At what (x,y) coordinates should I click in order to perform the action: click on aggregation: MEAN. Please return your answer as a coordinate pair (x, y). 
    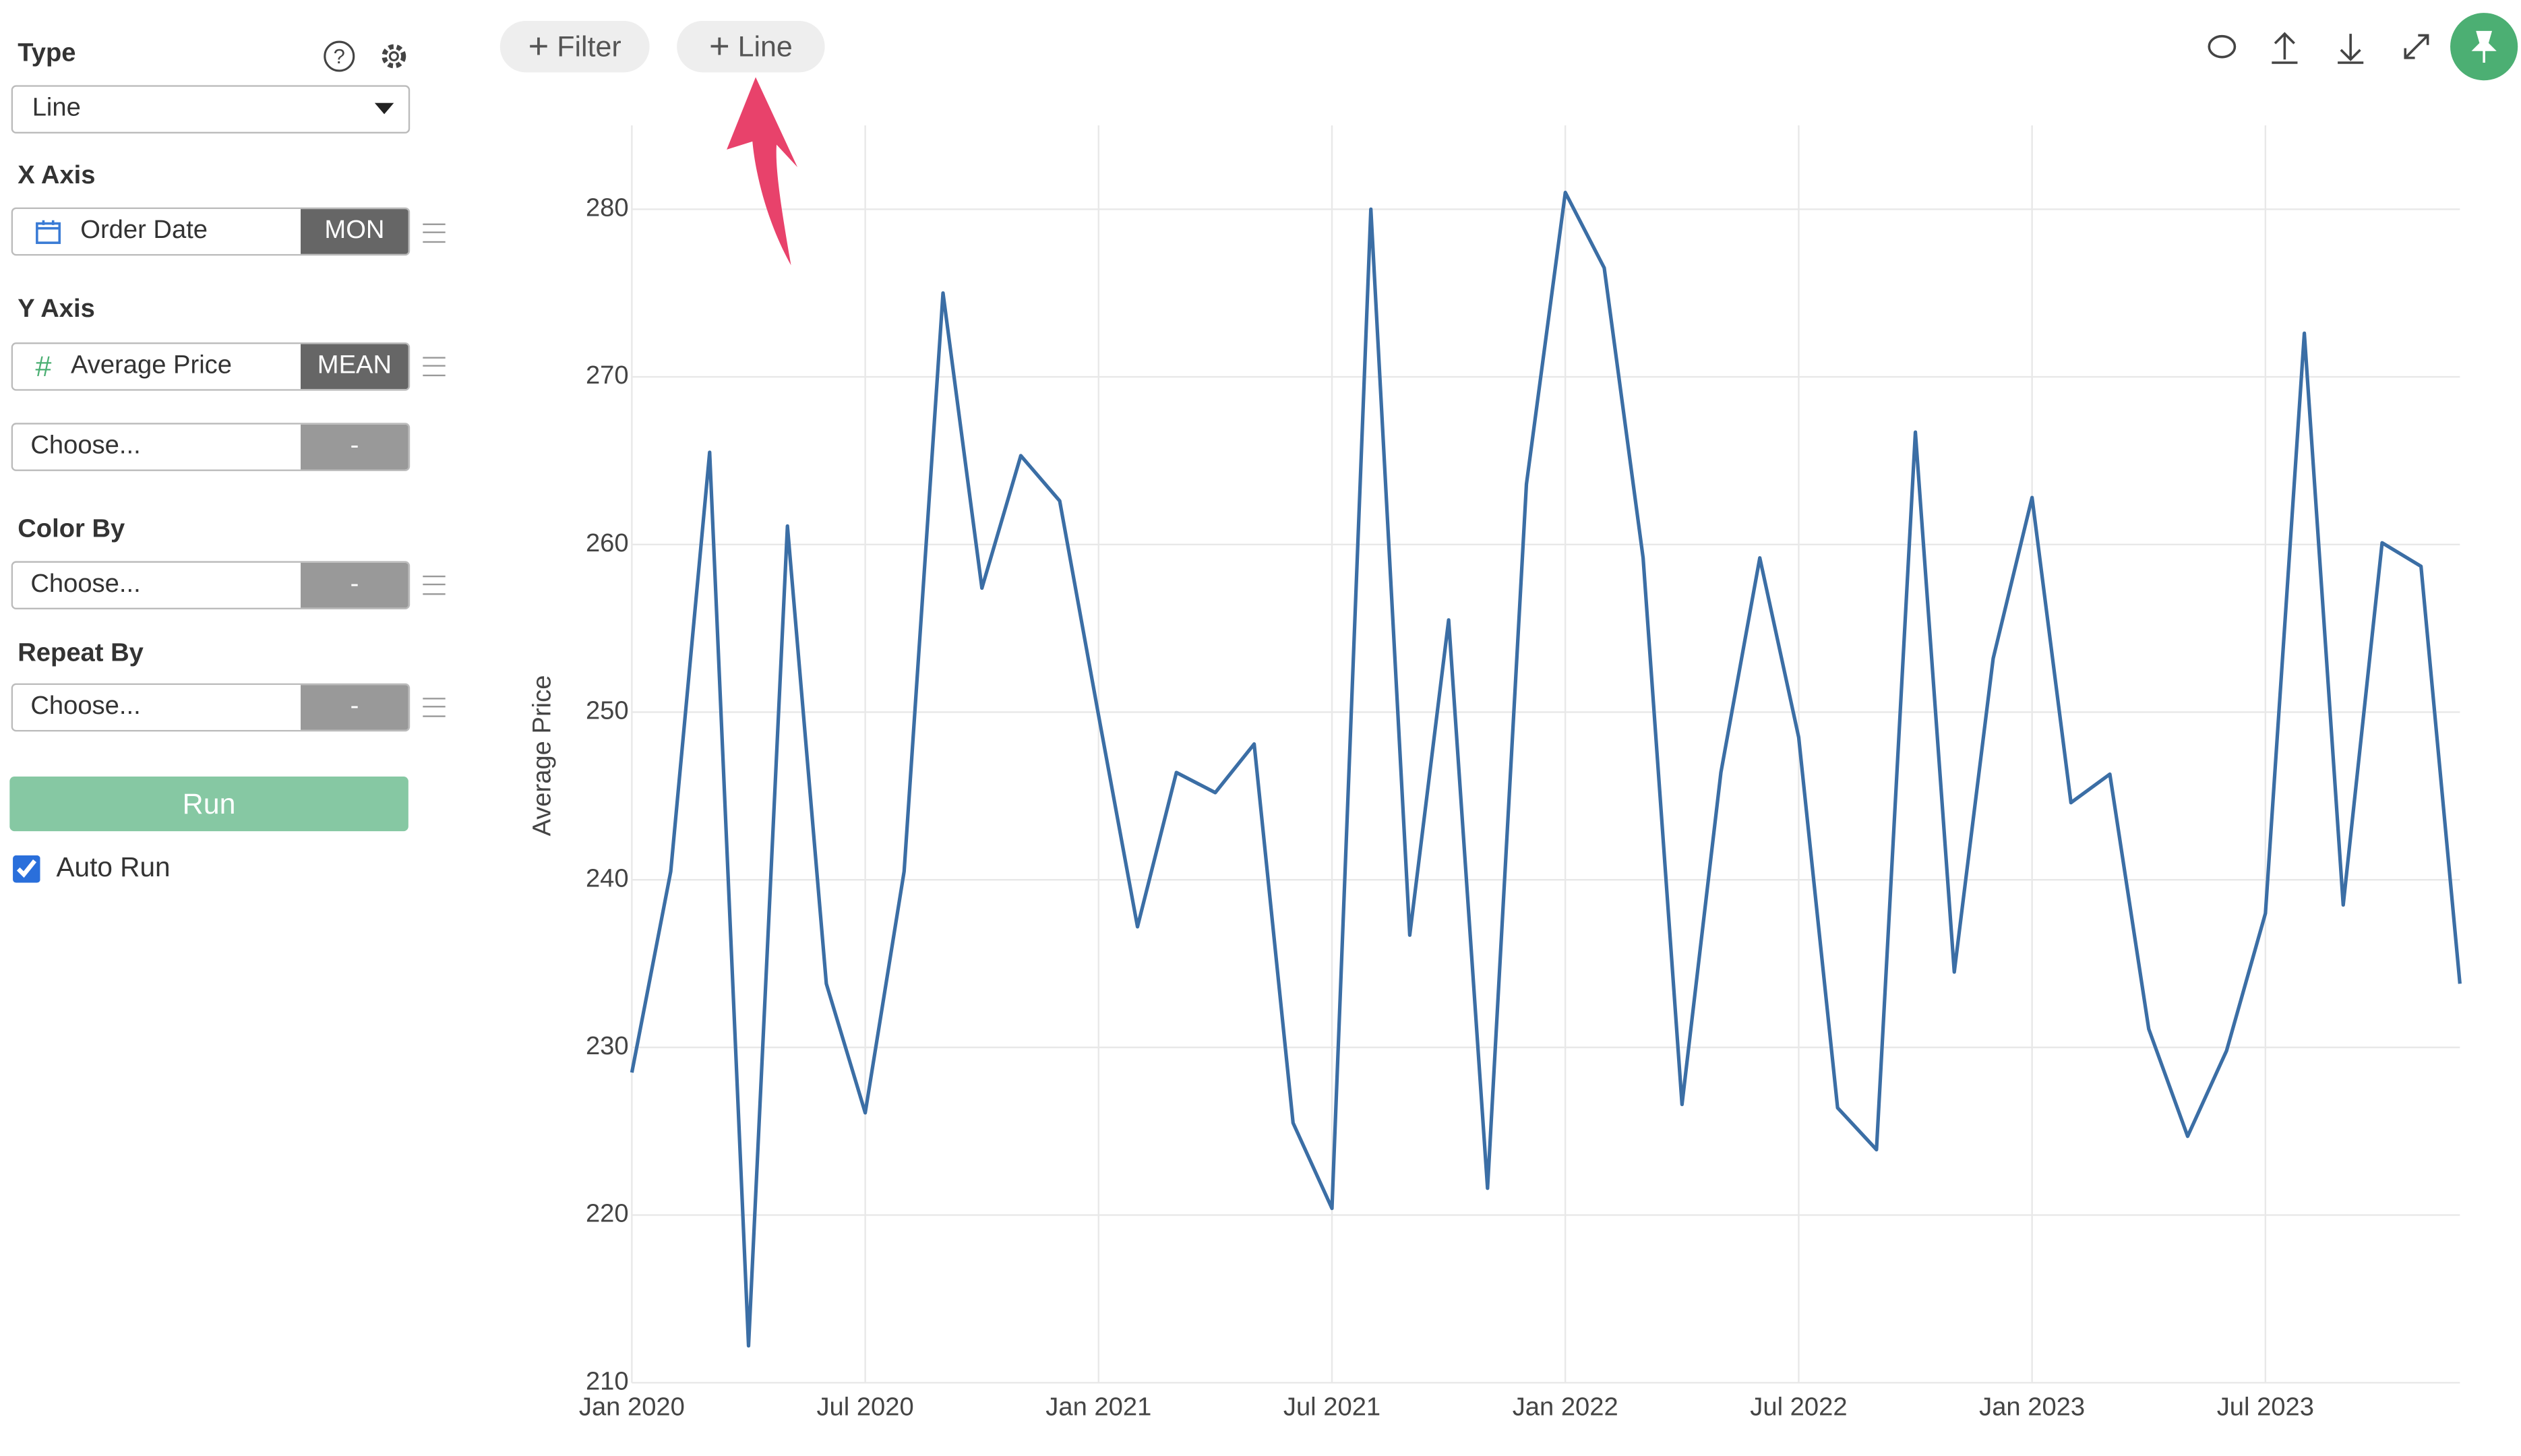
    Looking at the image, I should click on (354, 367).